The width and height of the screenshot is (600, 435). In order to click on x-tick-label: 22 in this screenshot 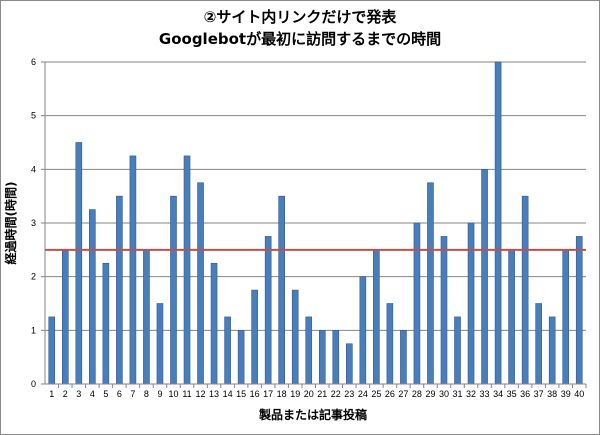, I will do `click(336, 394)`.